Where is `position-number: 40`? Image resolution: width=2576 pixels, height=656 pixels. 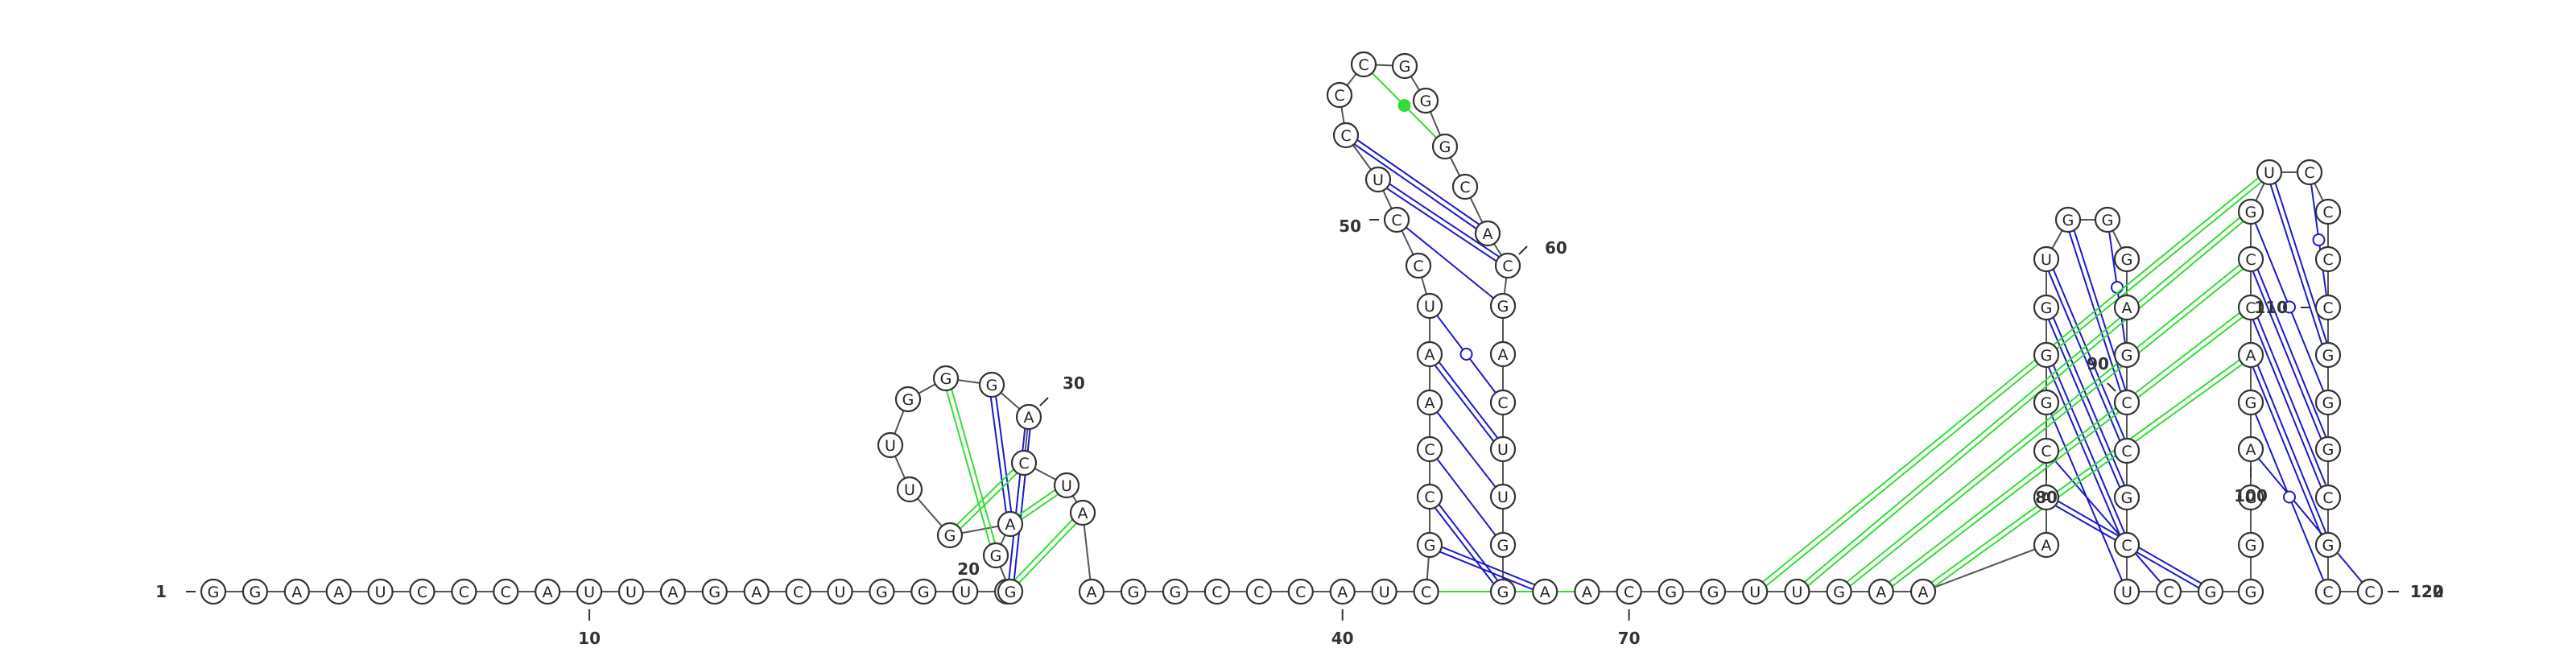
position-number: 40 is located at coordinates (1342, 639).